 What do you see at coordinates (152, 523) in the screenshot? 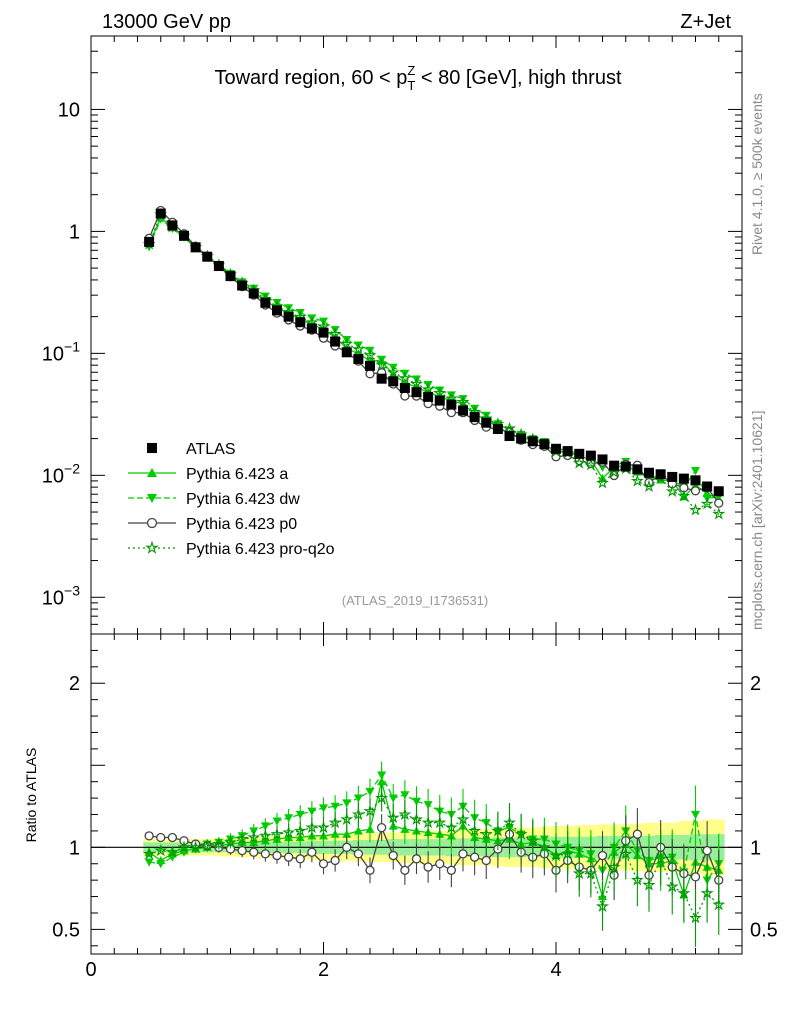
I see `legend-marker-pythia-6-423-p0` at bounding box center [152, 523].